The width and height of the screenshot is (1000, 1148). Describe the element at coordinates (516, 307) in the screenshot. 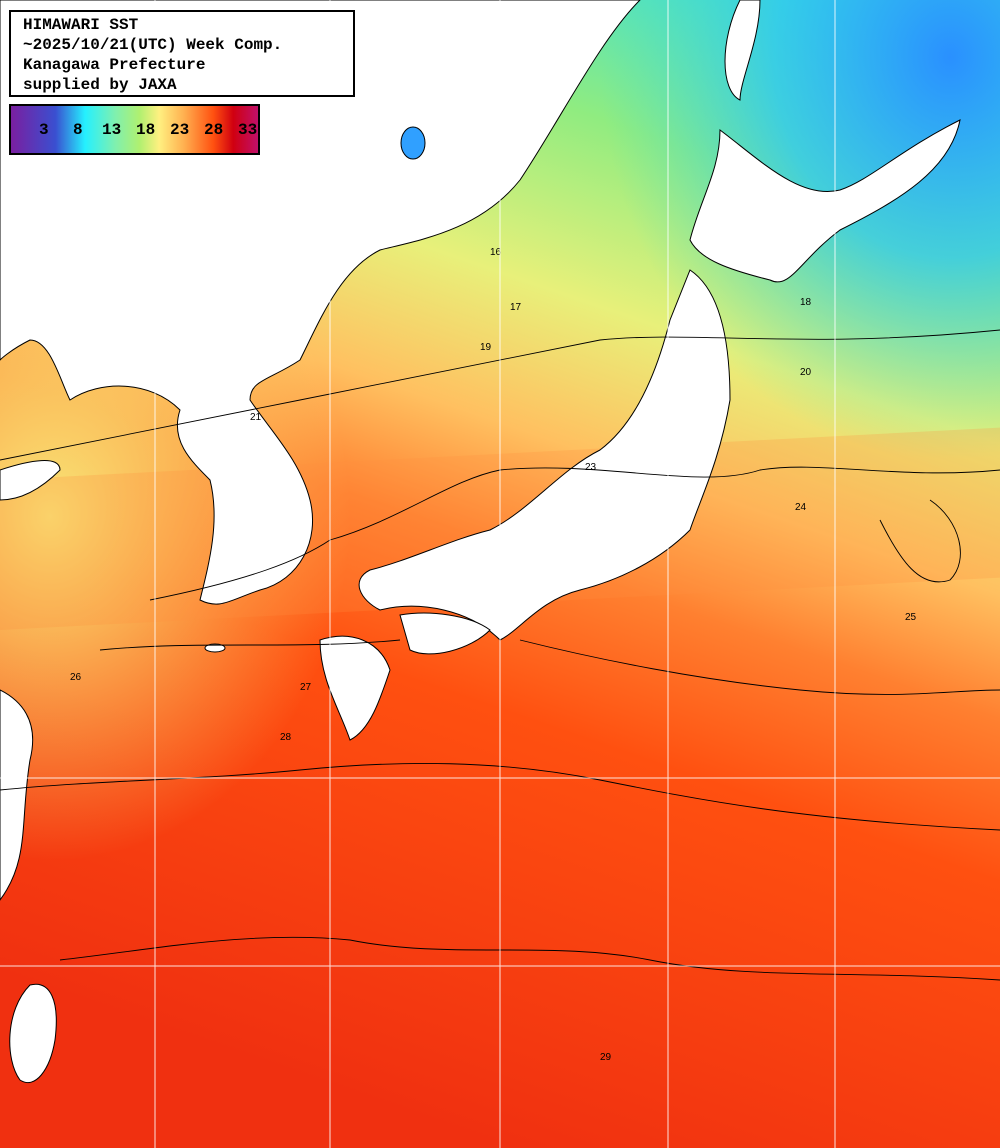

I see `contour-label: 17` at that location.